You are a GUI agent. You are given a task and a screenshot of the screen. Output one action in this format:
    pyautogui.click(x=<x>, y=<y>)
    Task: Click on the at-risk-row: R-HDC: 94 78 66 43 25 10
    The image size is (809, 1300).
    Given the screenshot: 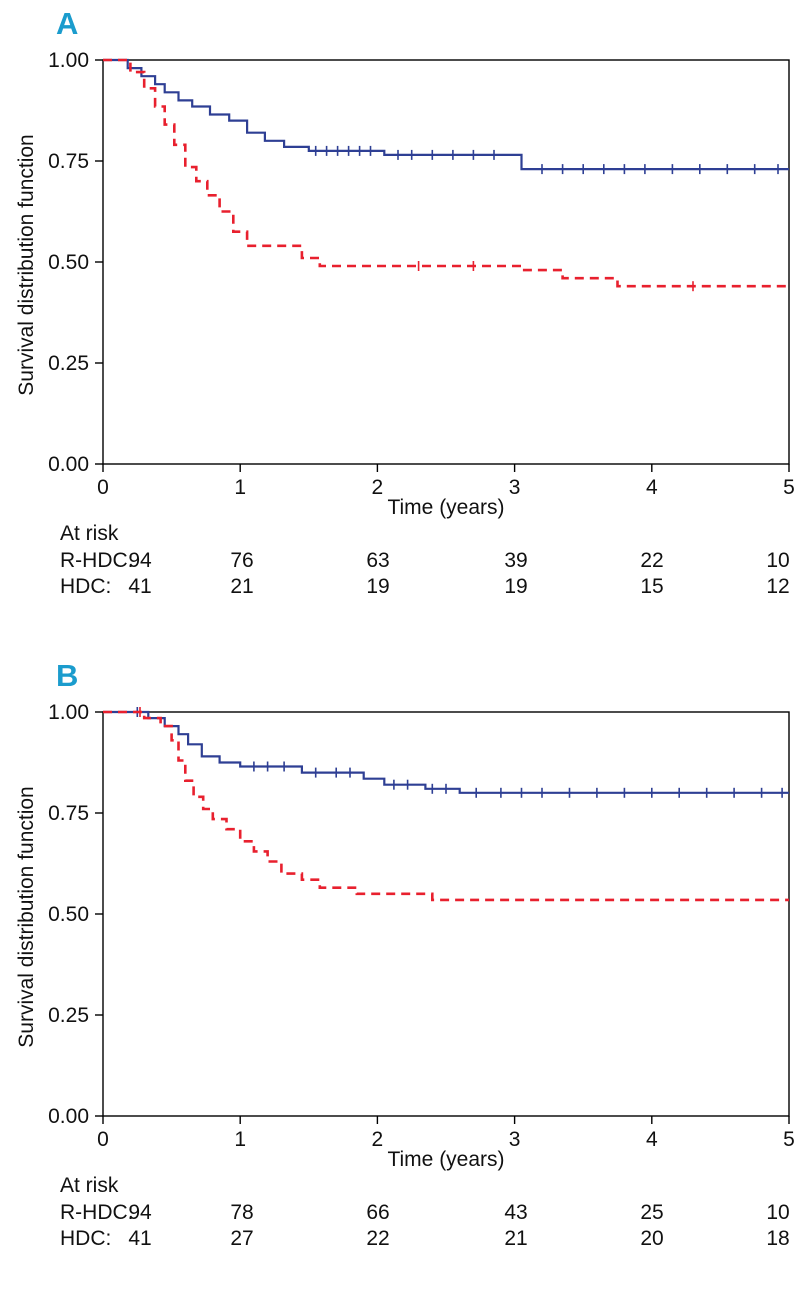 What is the action you would take?
    pyautogui.click(x=404, y=1214)
    